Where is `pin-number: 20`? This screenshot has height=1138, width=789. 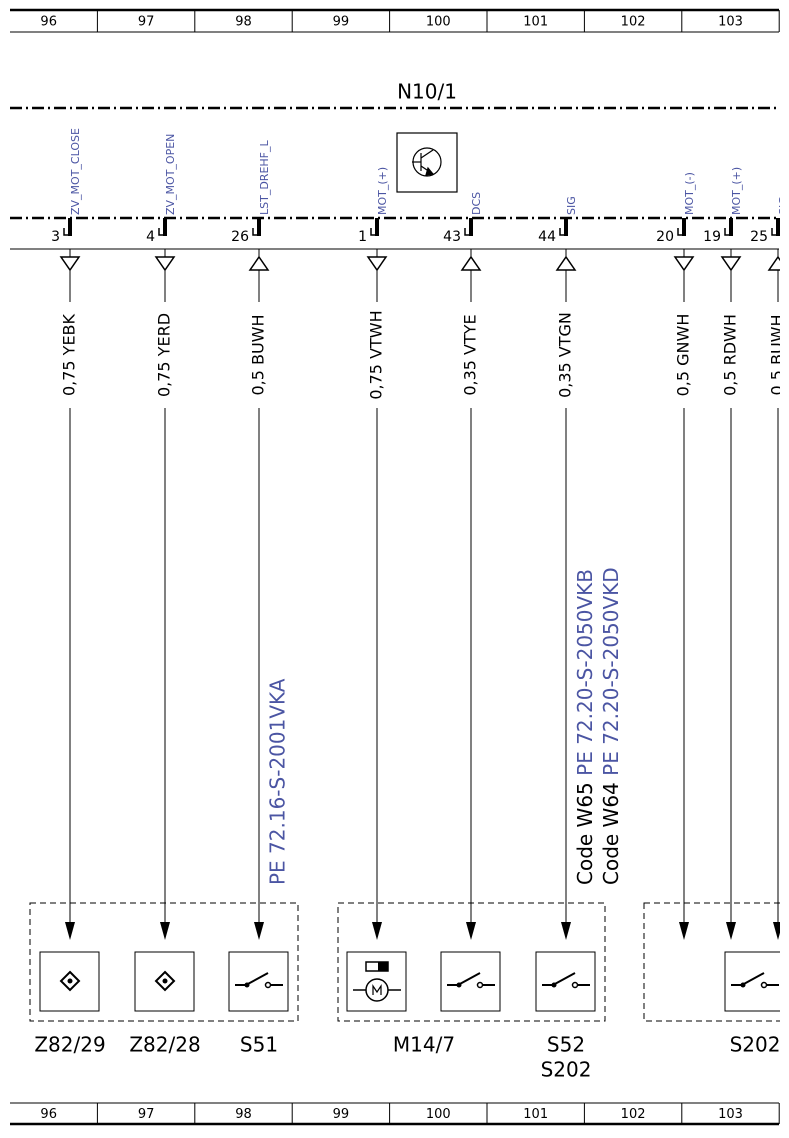
pin-number: 20 is located at coordinates (665, 237).